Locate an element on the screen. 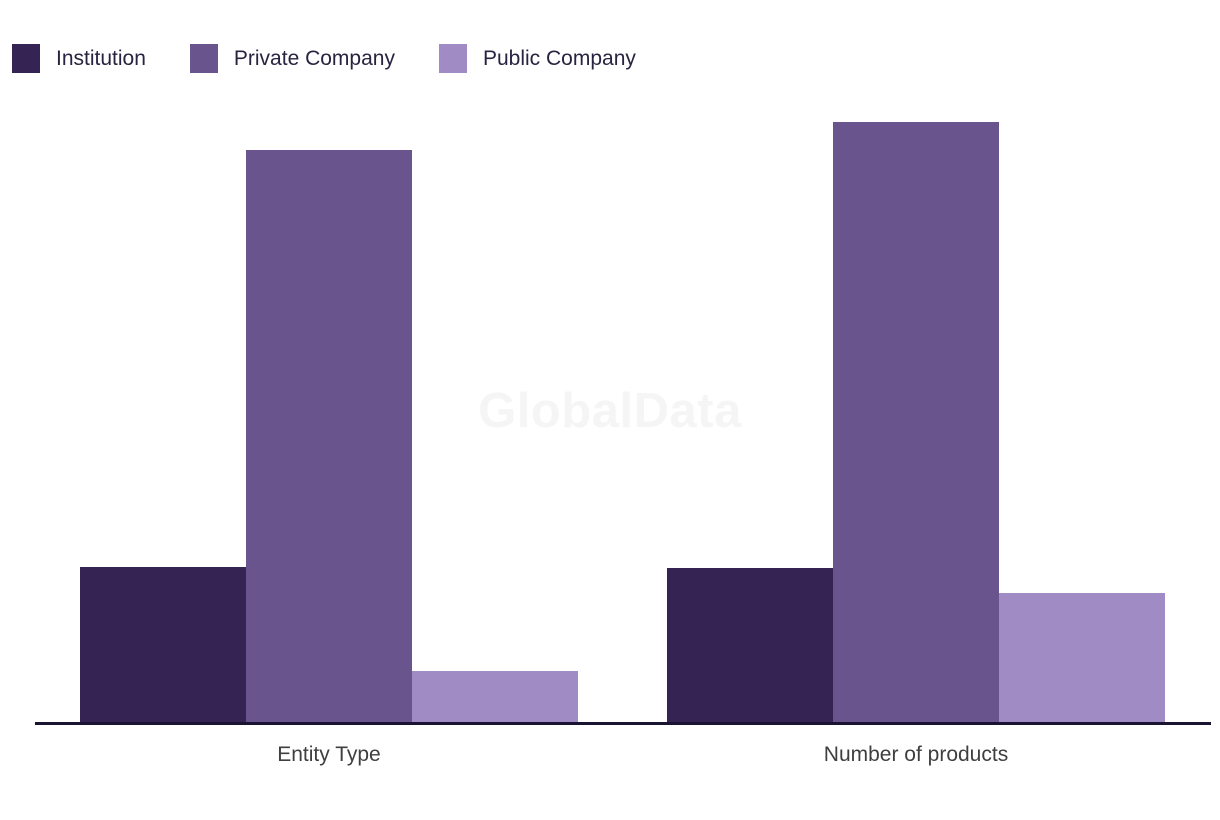 The image size is (1220, 820). legend-label: Public Company is located at coordinates (559, 58).